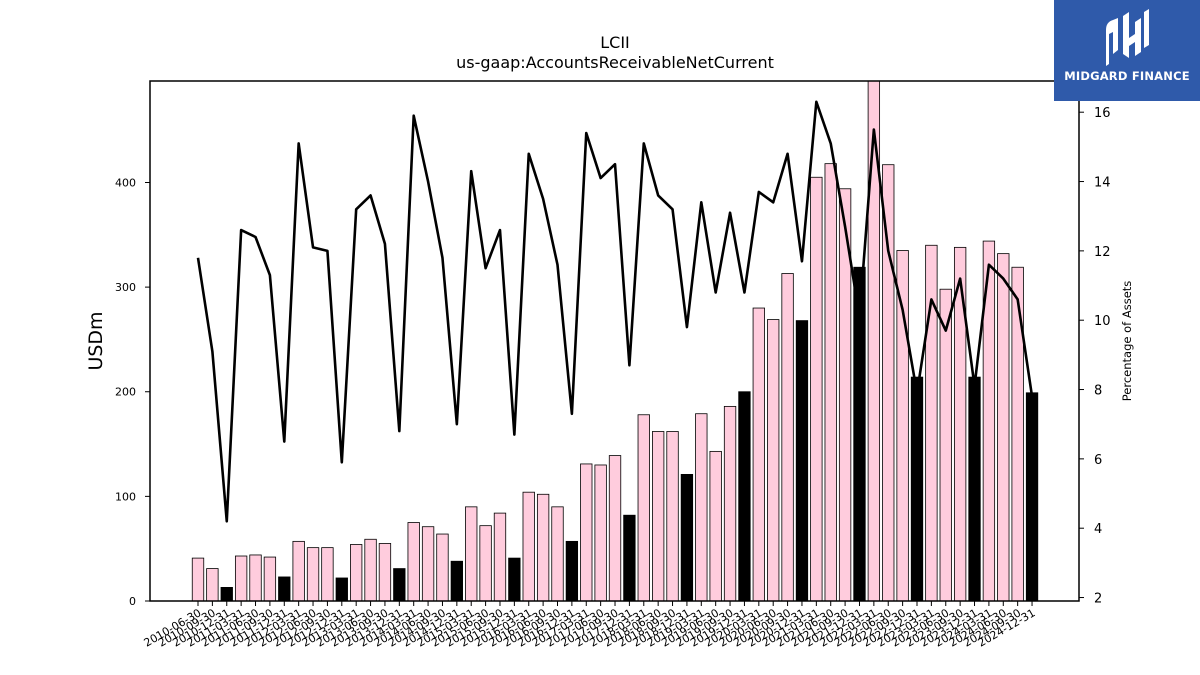 This screenshot has height=675, width=1200. Describe the element at coordinates (96, 340) in the screenshot. I see `y-axis-label: USDm` at that location.